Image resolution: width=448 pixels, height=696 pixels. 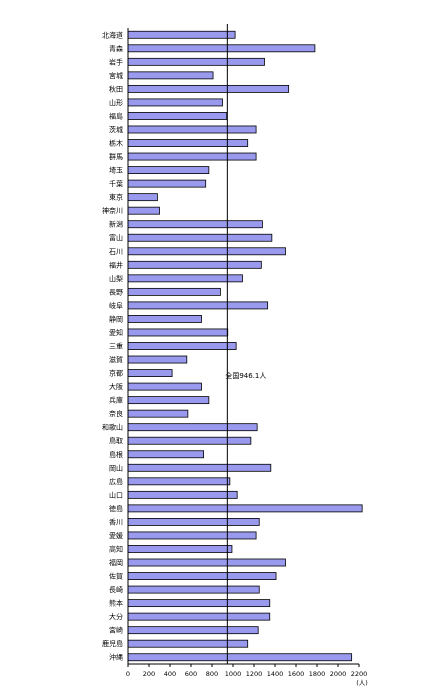 I want to click on category-label: 山梨, so click(x=116, y=278).